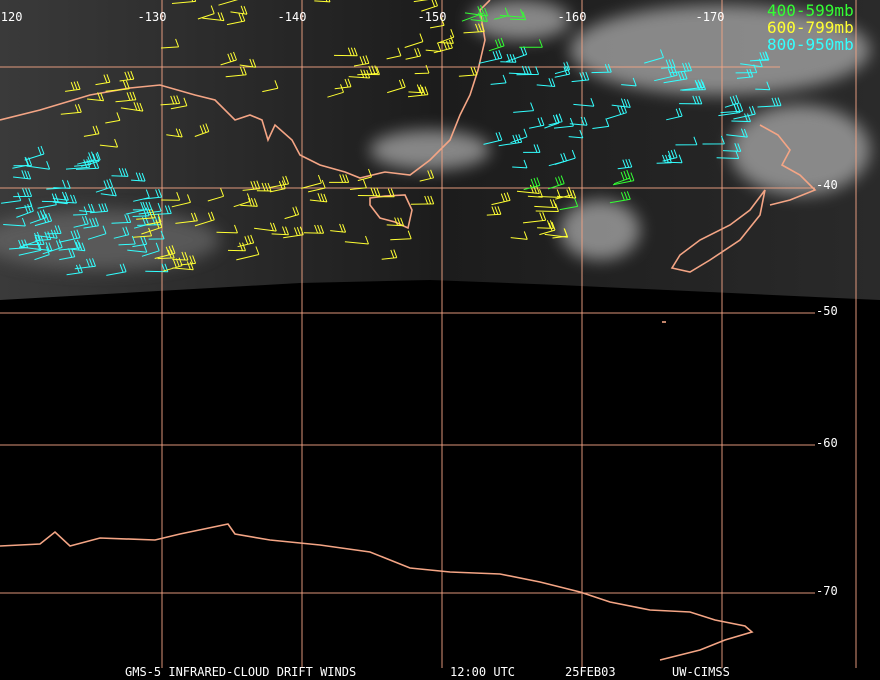 The image size is (880, 680). Describe the element at coordinates (827, 185) in the screenshot. I see `latitude-label: -40` at that location.